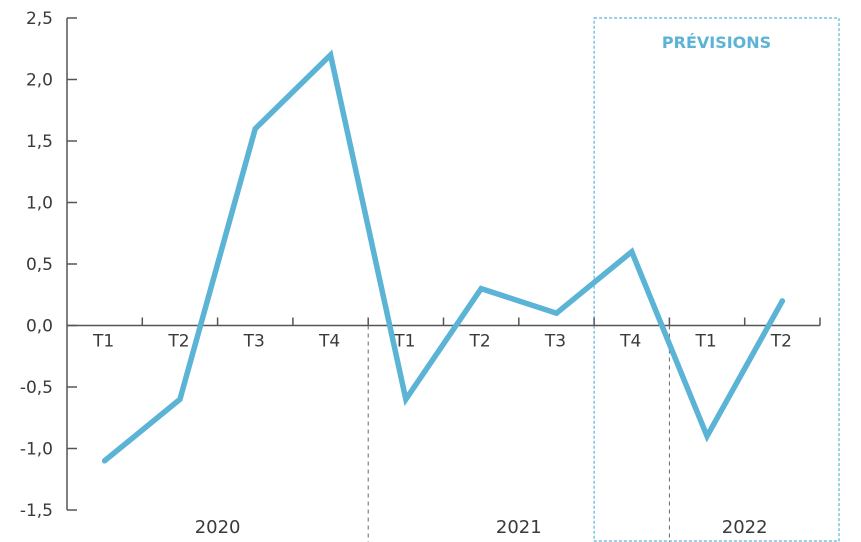 This screenshot has width=861, height=542. What do you see at coordinates (36, 388) in the screenshot?
I see `y-tick-label: -0,5` at bounding box center [36, 388].